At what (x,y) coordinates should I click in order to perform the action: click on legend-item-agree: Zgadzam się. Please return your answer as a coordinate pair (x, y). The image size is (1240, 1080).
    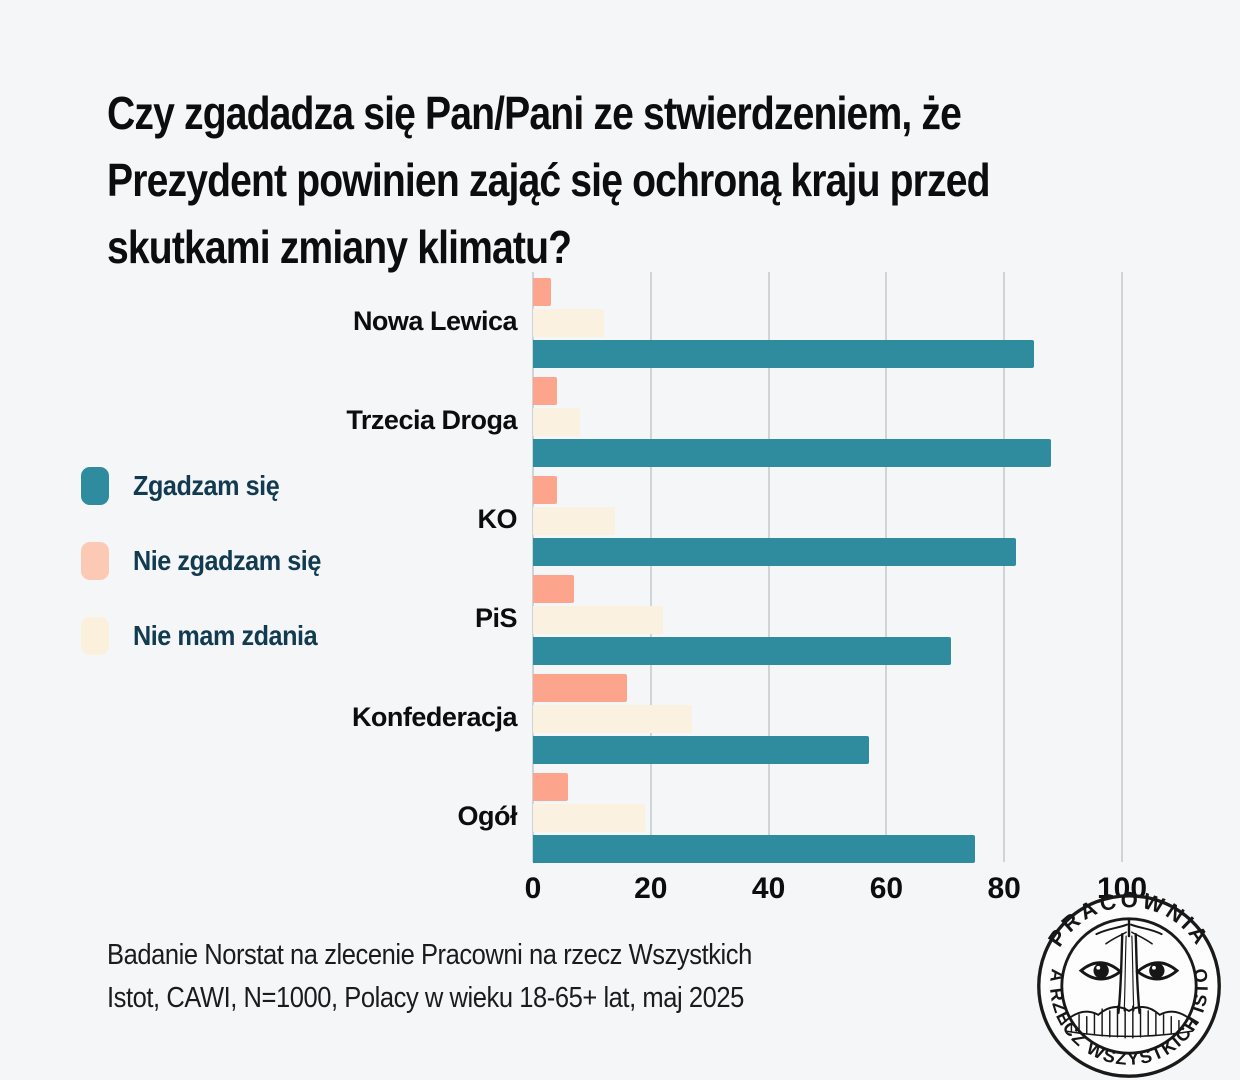
    Looking at the image, I should click on (211, 486).